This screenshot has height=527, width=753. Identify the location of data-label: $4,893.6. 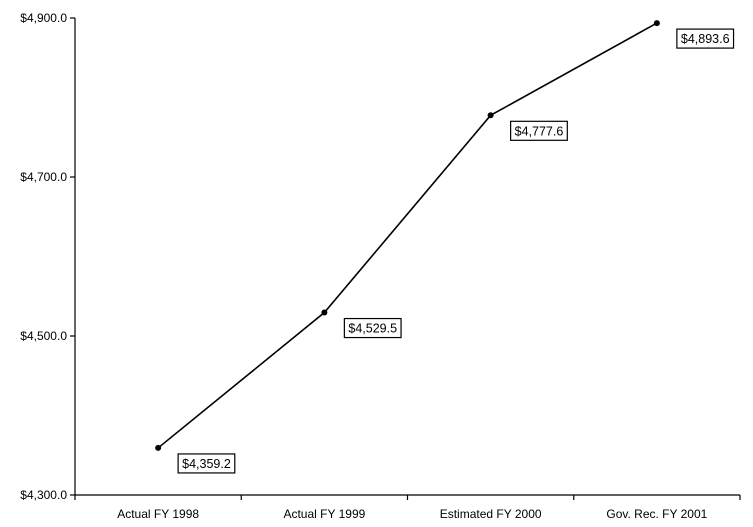
(705, 38).